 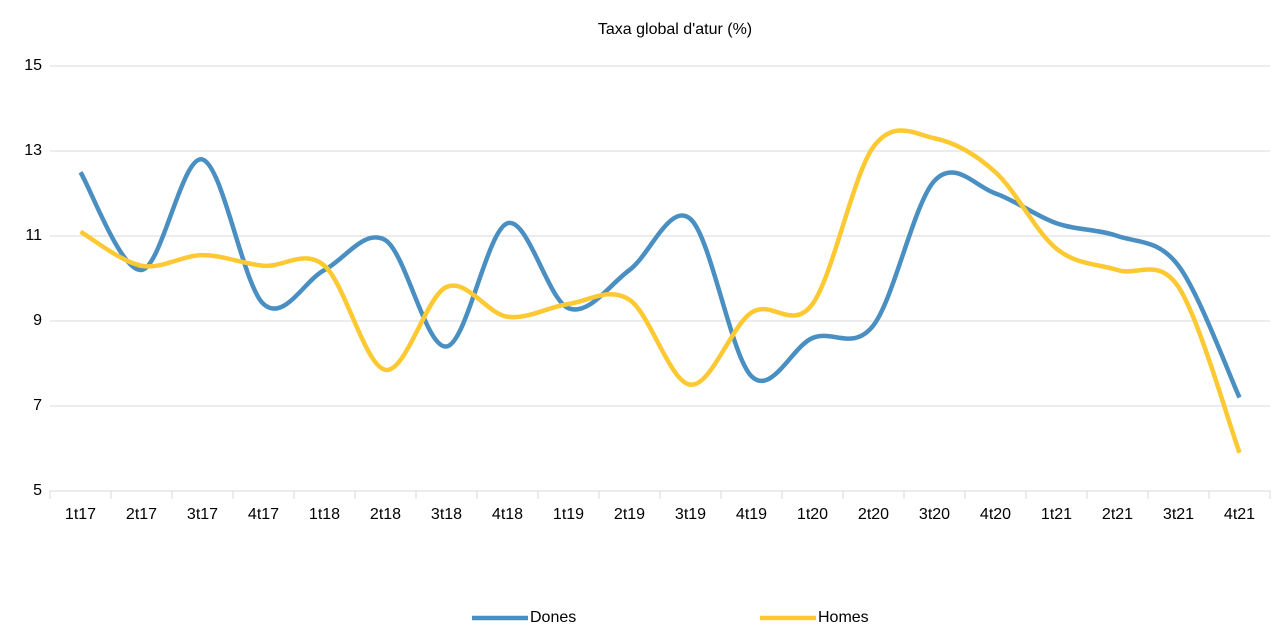 I want to click on x-tick-label: 1t18, so click(x=324, y=514).